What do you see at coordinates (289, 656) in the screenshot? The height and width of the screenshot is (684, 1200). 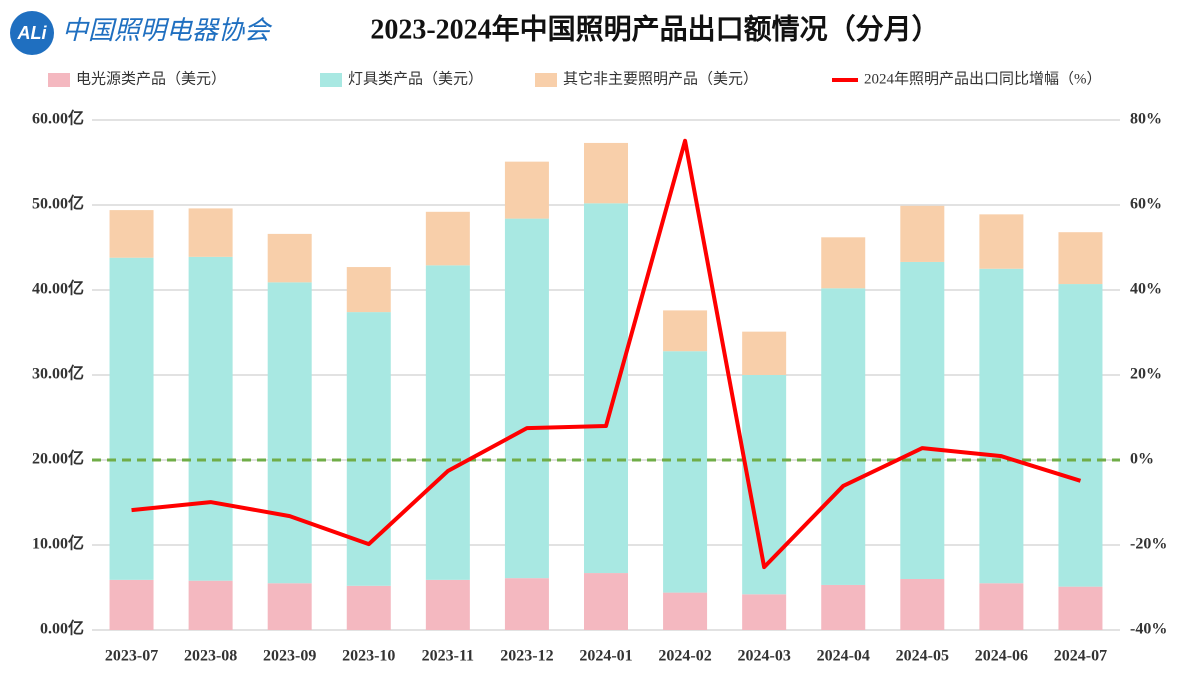 I see `x-tick-label: 2023-09` at bounding box center [289, 656].